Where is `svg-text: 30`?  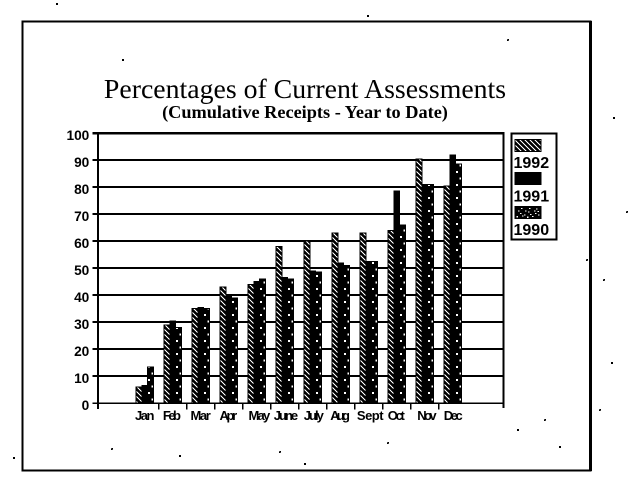
svg-text: 30 is located at coordinates (82, 324).